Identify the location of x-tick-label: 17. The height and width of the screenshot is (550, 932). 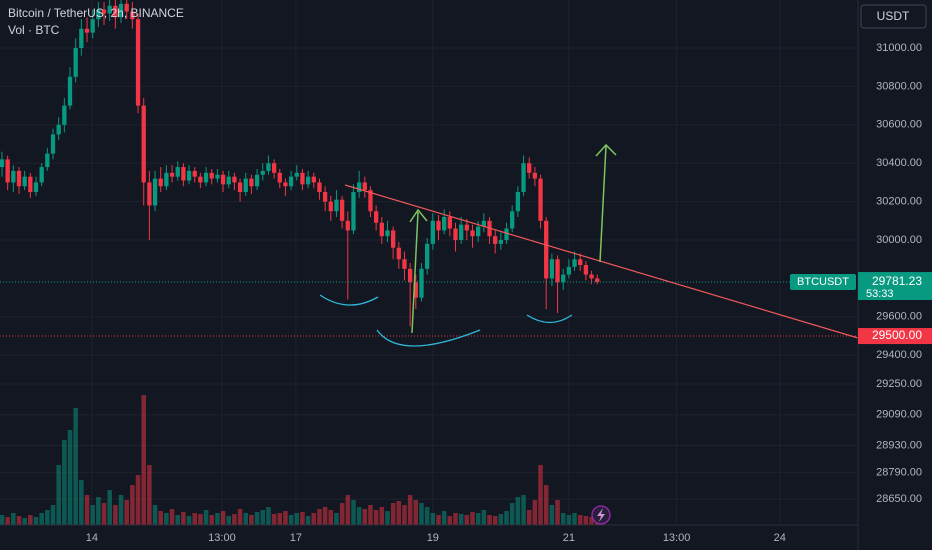
(296, 538).